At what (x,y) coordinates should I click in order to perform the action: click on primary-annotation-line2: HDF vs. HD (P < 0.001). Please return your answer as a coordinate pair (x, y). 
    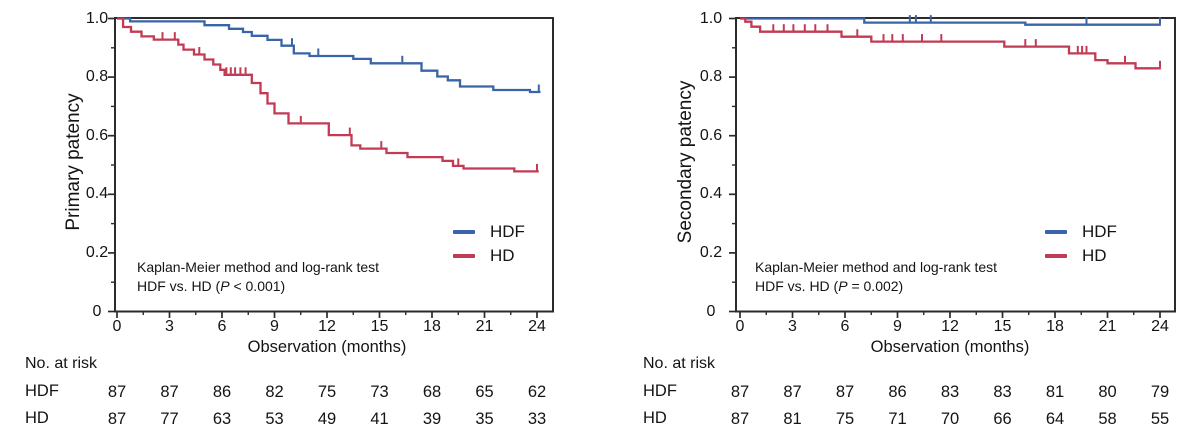
    Looking at the image, I should click on (211, 285).